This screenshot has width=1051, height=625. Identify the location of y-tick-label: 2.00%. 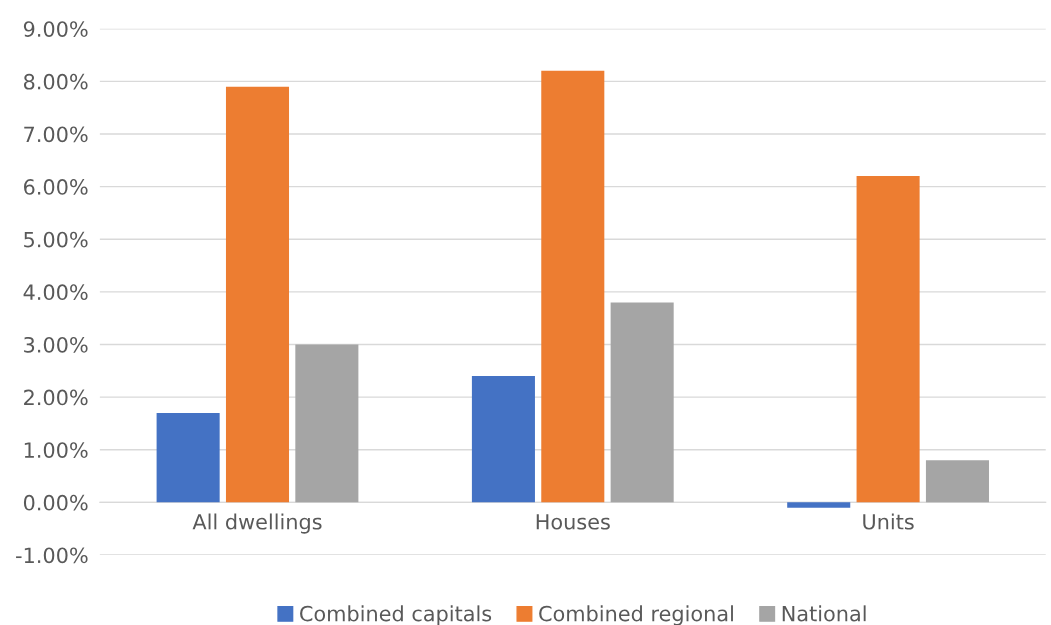
(56, 397).